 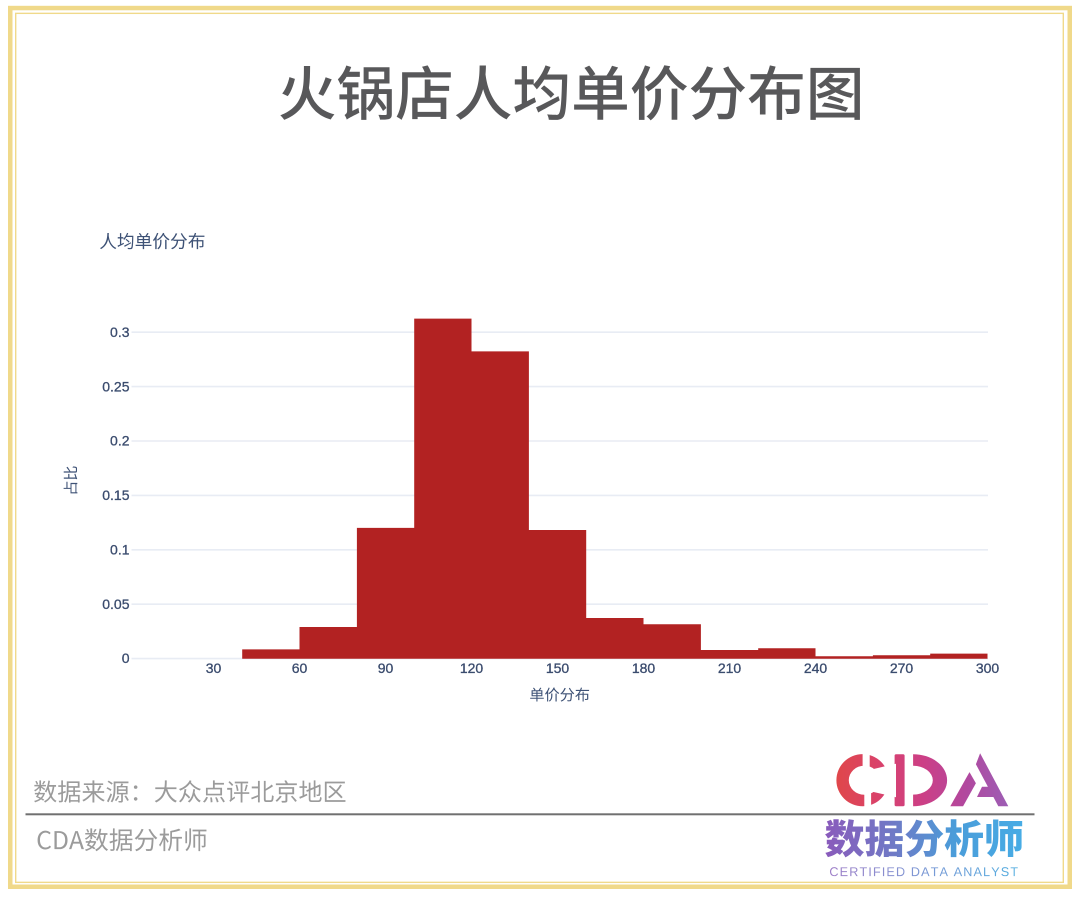 What do you see at coordinates (816, 668) in the screenshot?
I see `svg-text: 240` at bounding box center [816, 668].